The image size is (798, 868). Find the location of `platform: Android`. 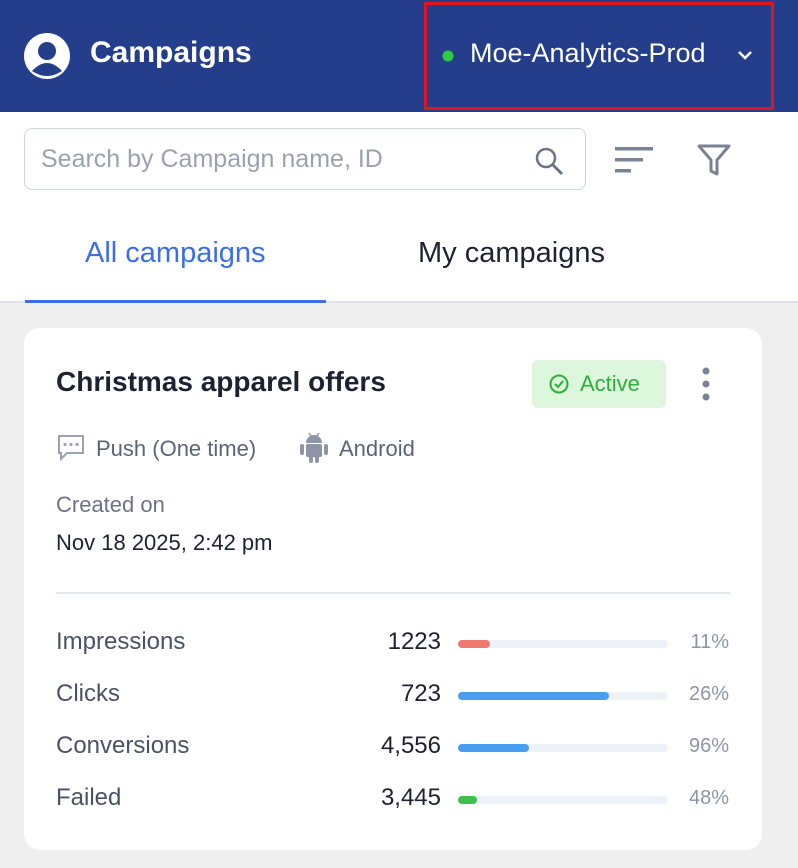

platform: Android is located at coordinates (377, 448).